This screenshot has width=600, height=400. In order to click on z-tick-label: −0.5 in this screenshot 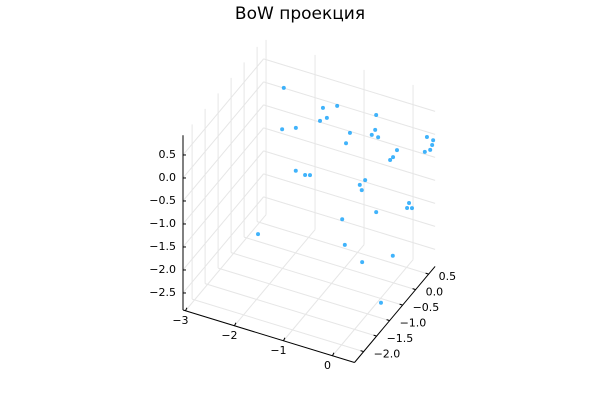, I will do `click(162, 200)`.